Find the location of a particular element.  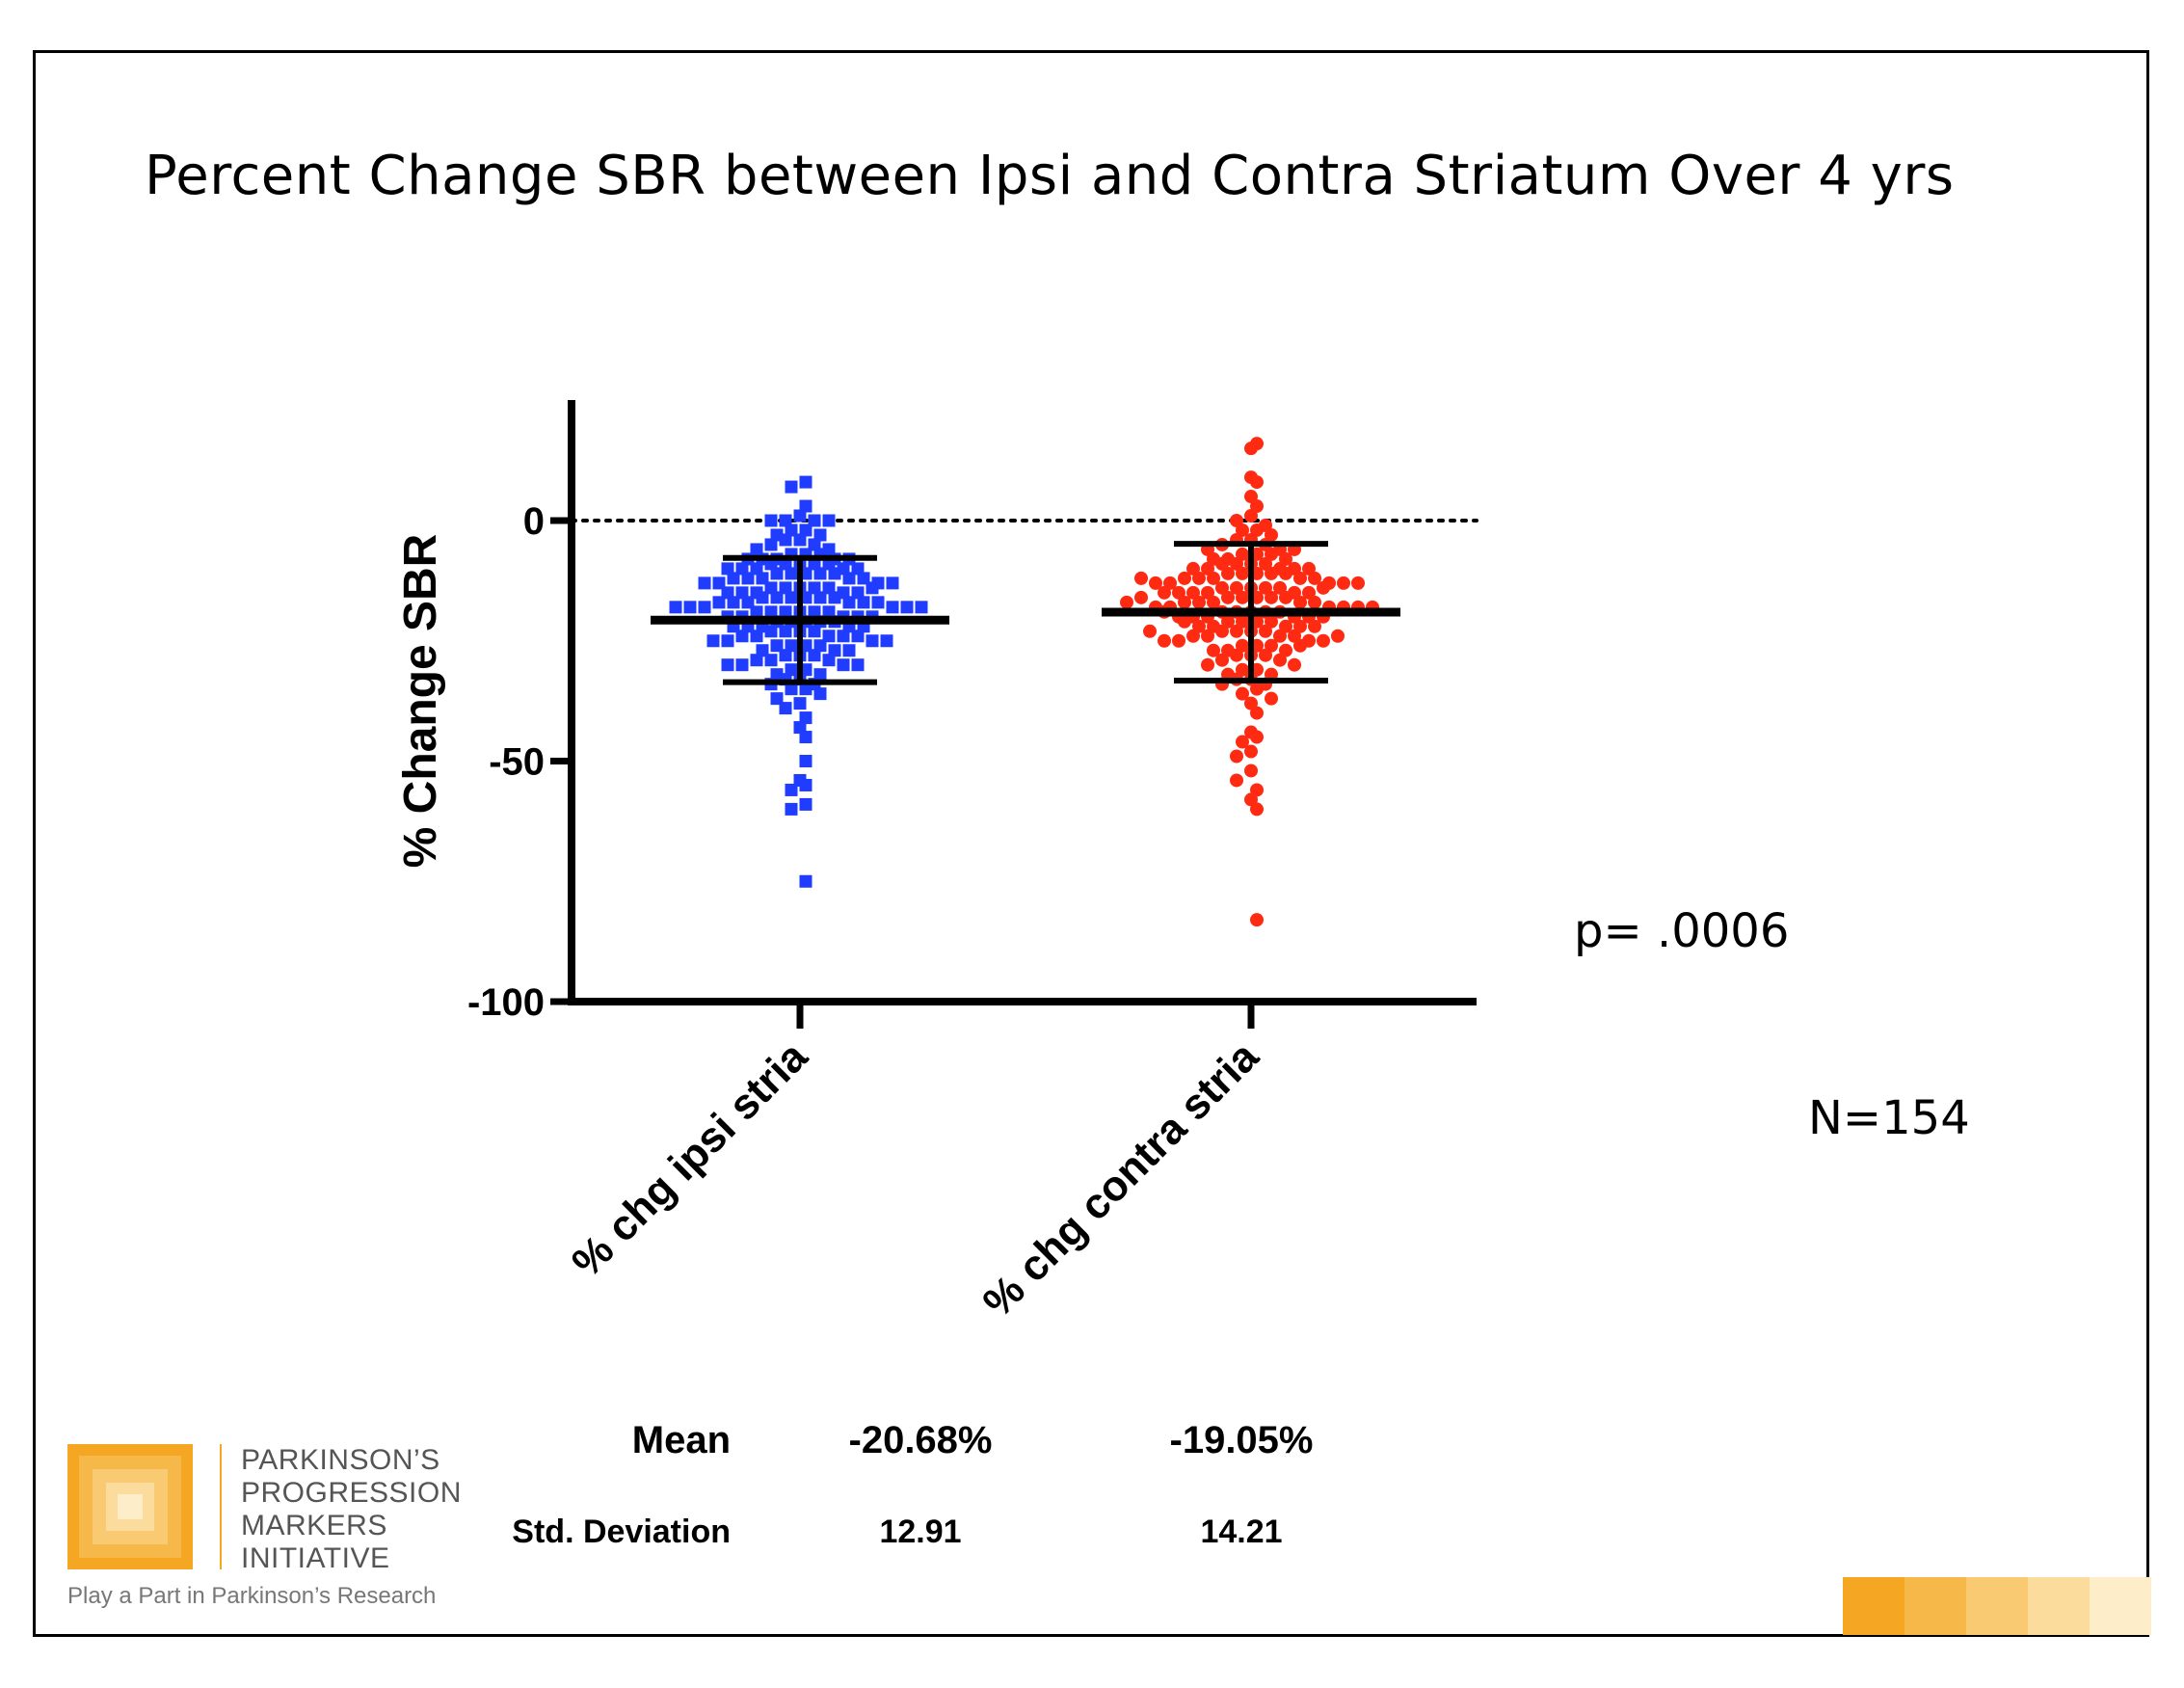

x-category-label: % chg ipsi stria is located at coordinates (689, 1159).